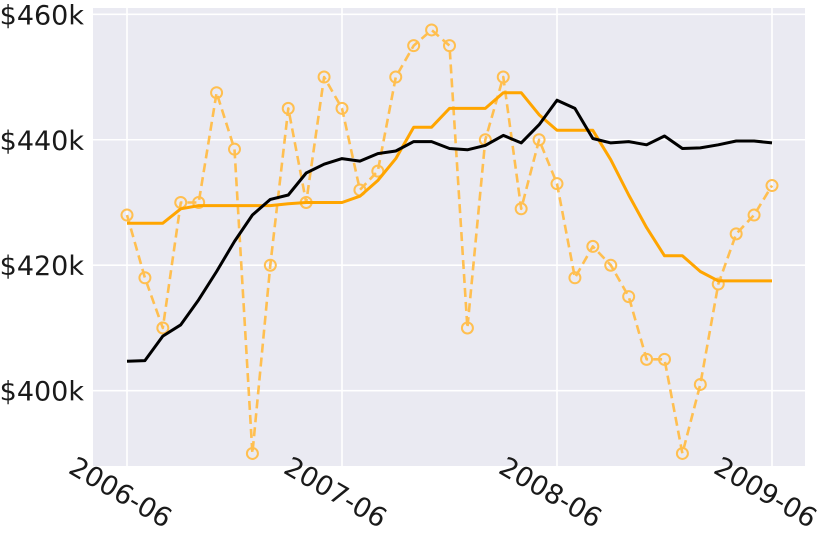 This screenshot has height=557, width=831. I want to click on y-tick-label: $400k, so click(42, 392).